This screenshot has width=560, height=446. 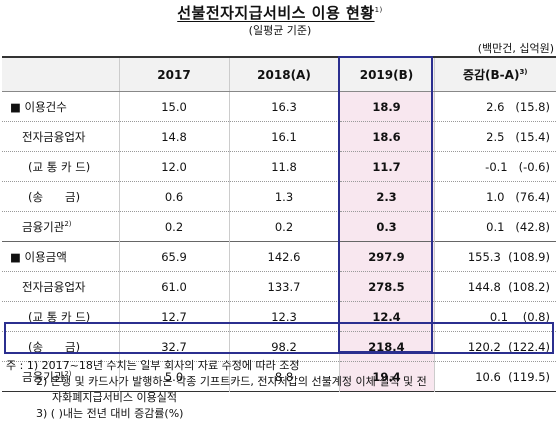 I want to click on header-2017: 2017, so click(x=173, y=74).